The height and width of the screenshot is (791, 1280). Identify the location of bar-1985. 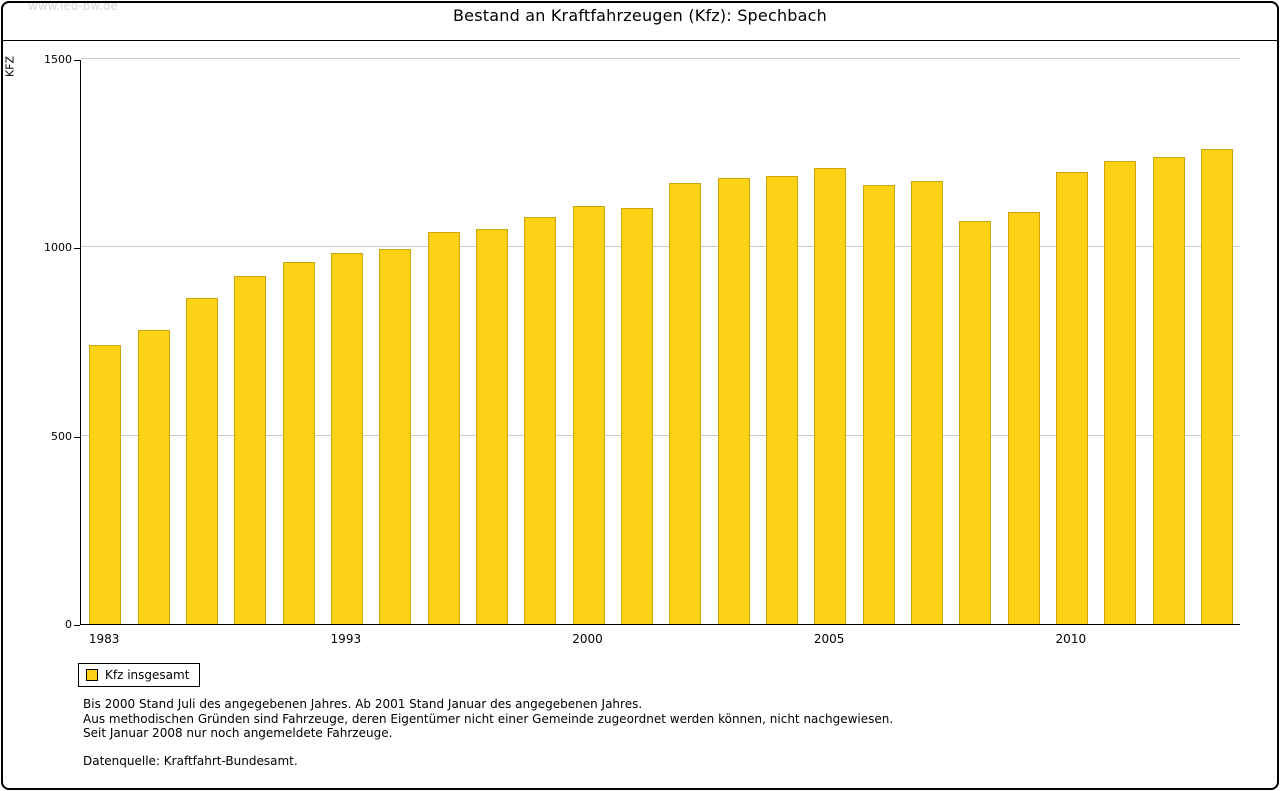
(153, 477).